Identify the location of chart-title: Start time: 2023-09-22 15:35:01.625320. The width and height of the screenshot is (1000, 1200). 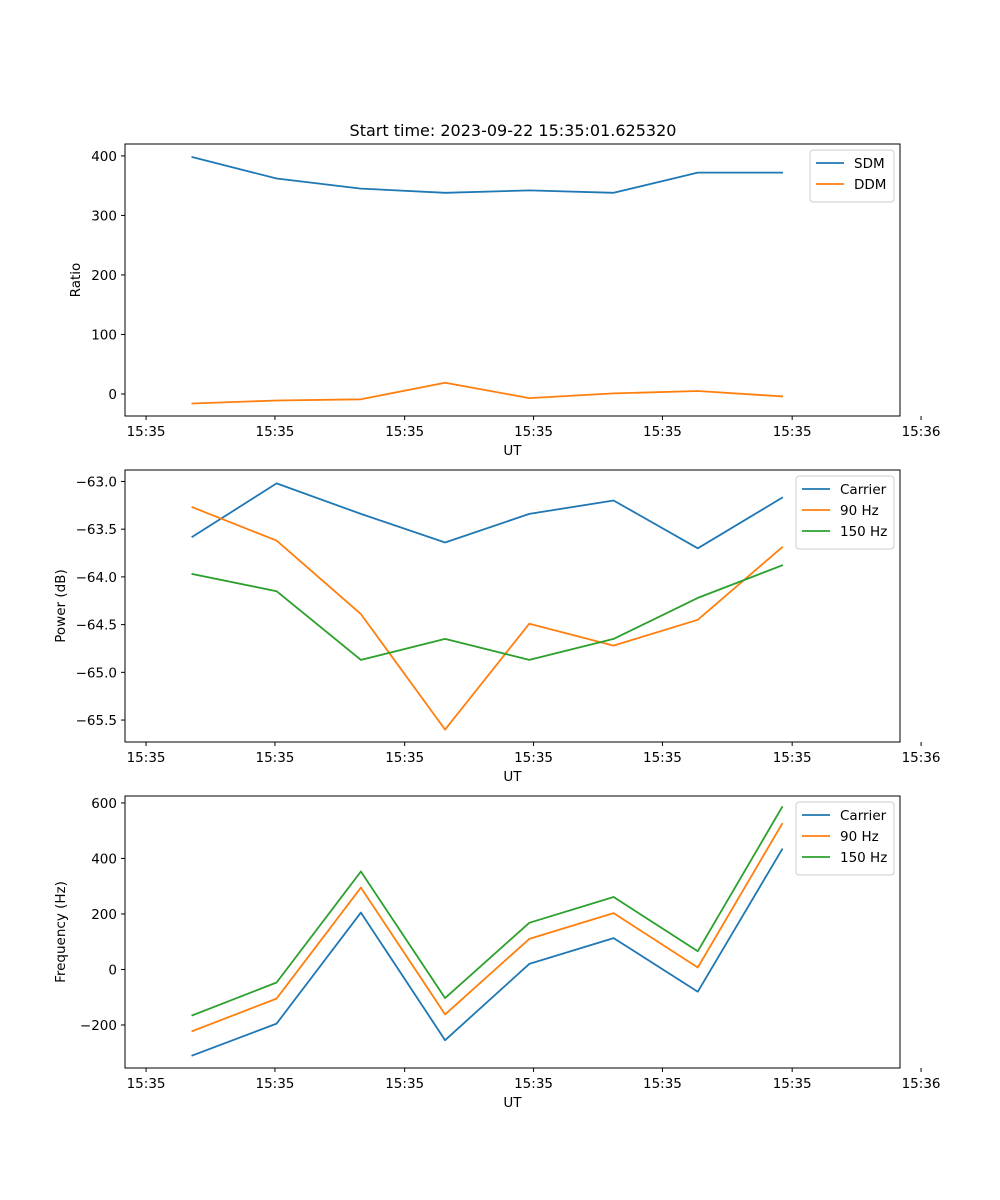
(513, 130).